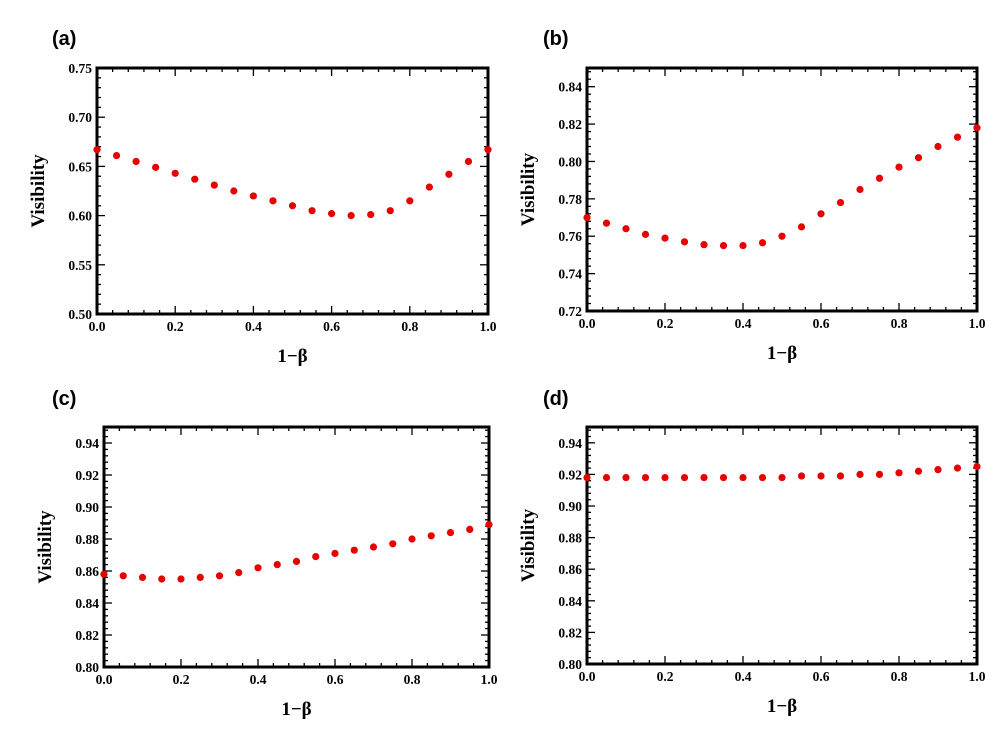 Image resolution: width=1000 pixels, height=750 pixels. What do you see at coordinates (87, 635) in the screenshot?
I see `y-tick-label: 0.82` at bounding box center [87, 635].